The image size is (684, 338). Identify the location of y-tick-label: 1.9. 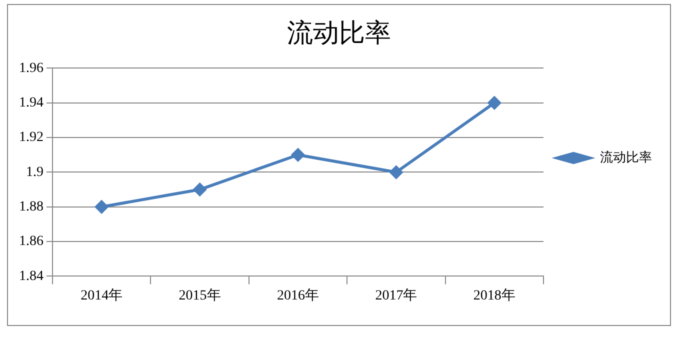
(35, 172).